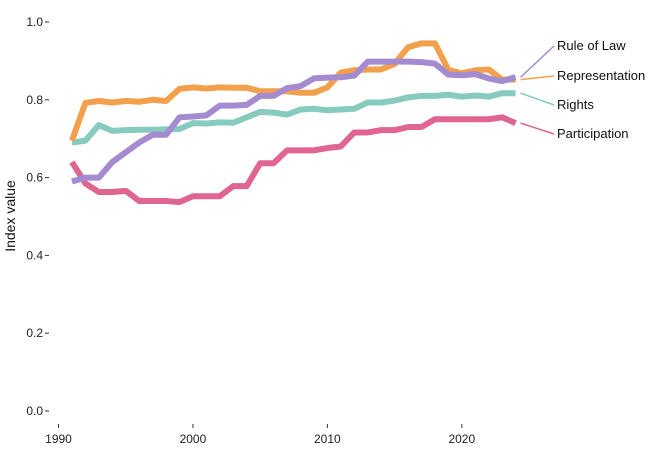  What do you see at coordinates (461, 439) in the screenshot?
I see `x-tick-label: 2020` at bounding box center [461, 439].